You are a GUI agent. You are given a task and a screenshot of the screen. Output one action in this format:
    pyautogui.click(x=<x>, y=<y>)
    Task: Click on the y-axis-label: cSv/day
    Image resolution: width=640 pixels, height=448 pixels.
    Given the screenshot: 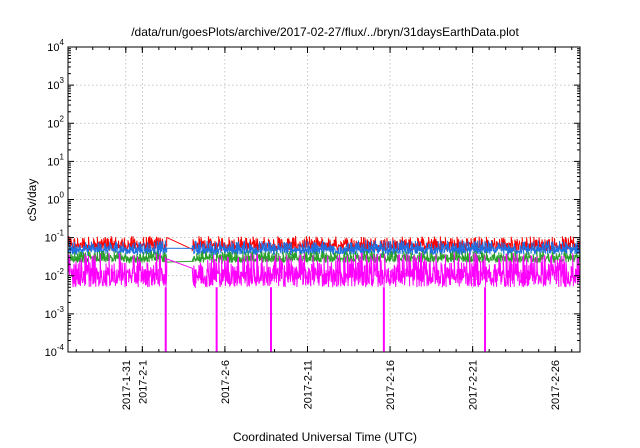 What is the action you would take?
    pyautogui.click(x=32, y=200)
    